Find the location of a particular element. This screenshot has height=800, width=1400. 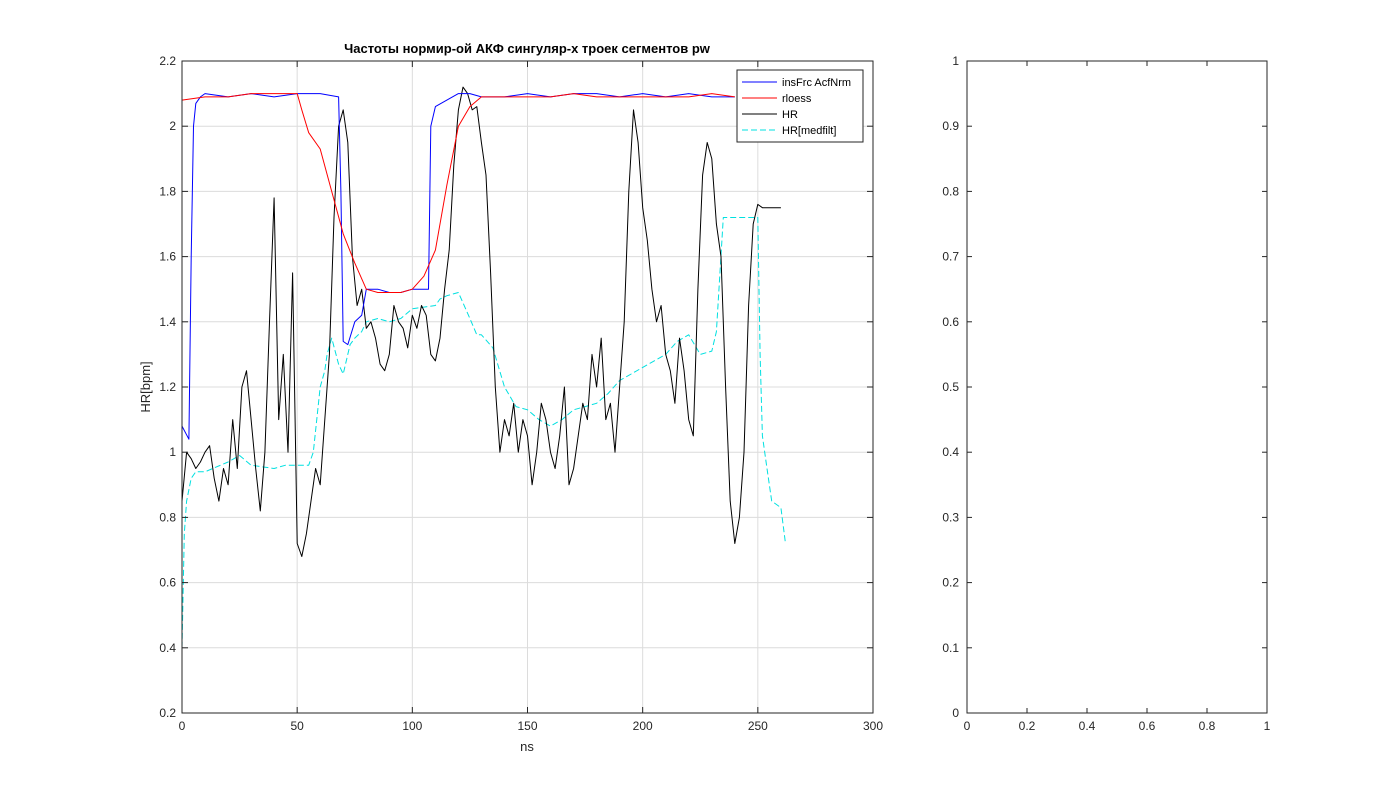

x-tick-label: 50 is located at coordinates (297, 726).